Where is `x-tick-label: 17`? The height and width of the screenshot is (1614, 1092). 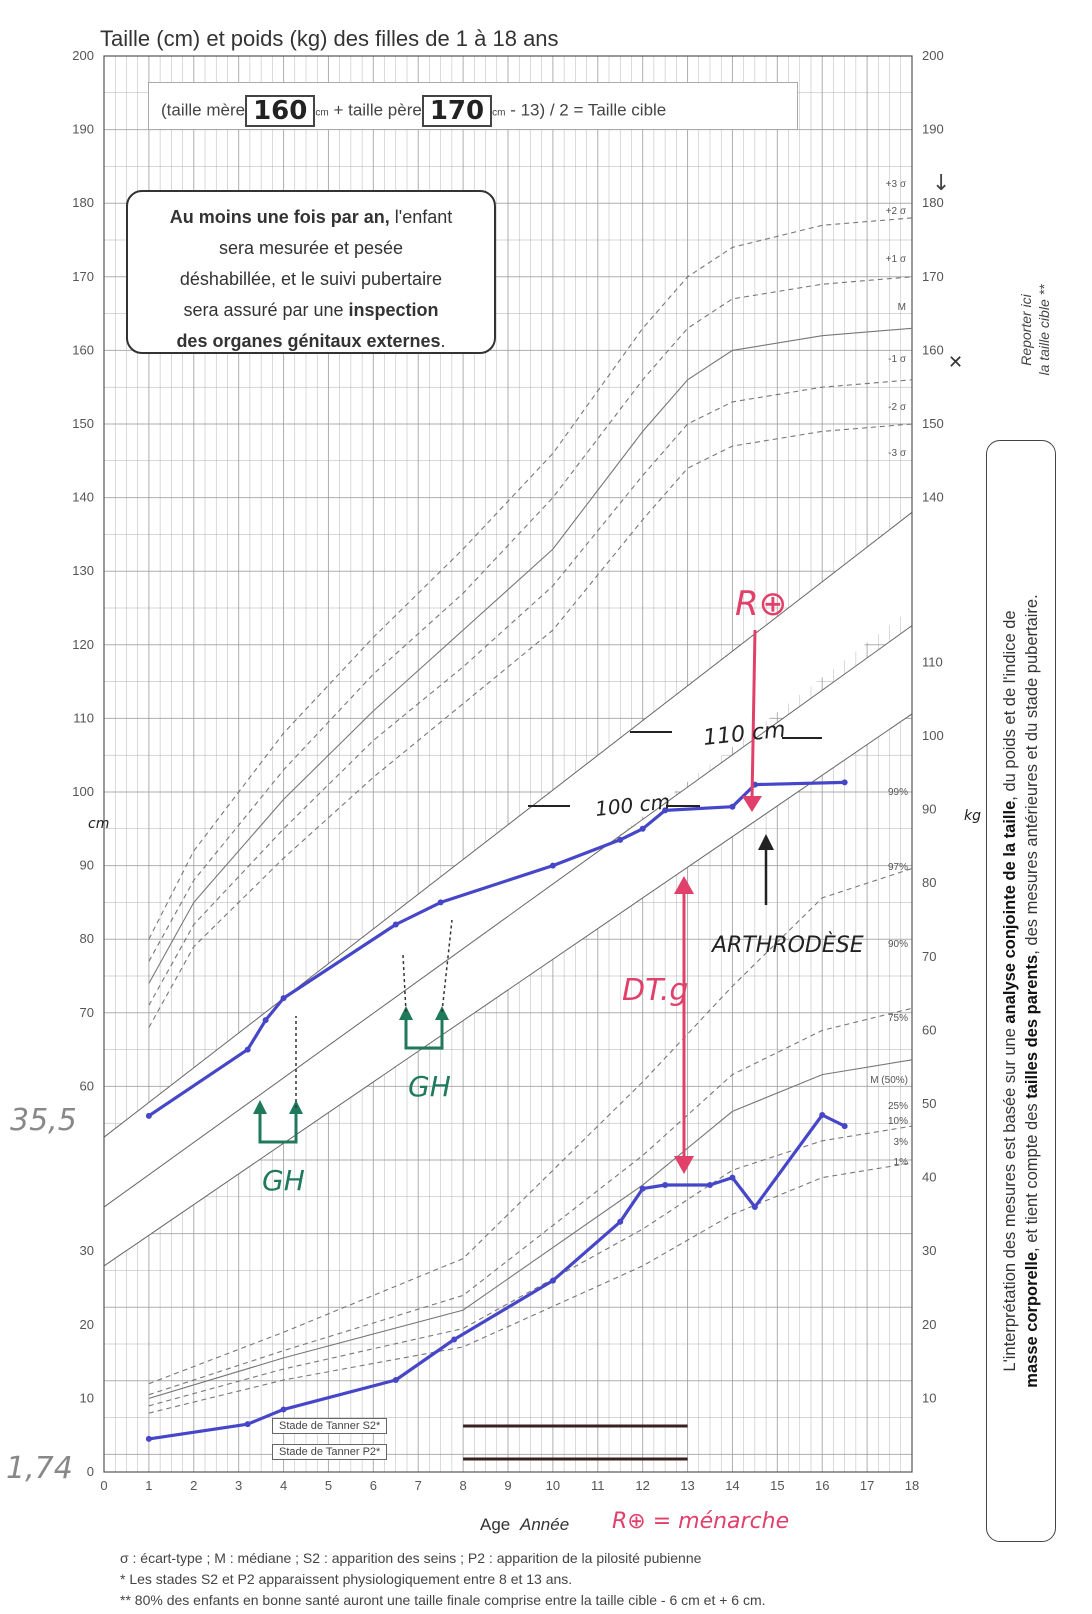
x-tick-label: 17 is located at coordinates (867, 1485).